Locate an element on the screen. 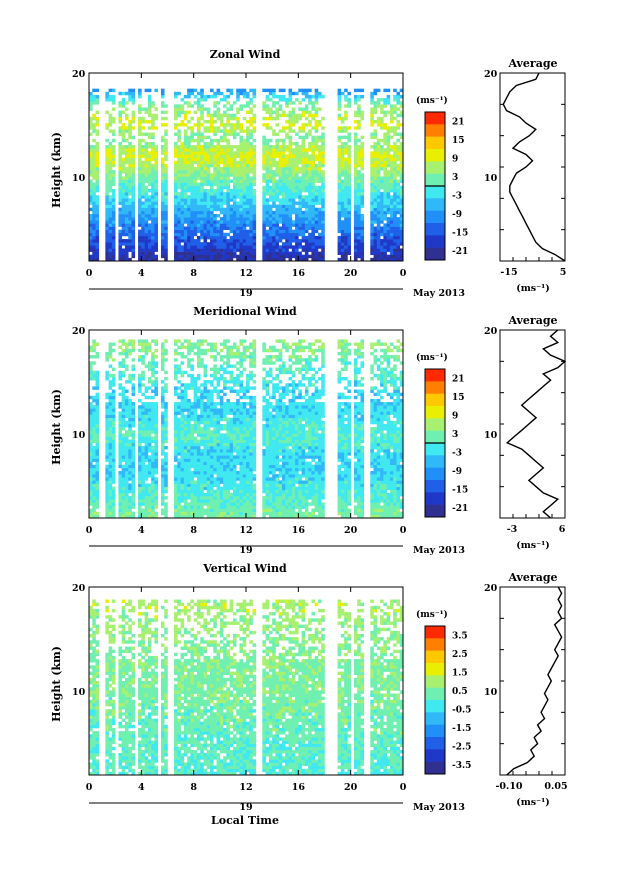 This screenshot has width=617, height=873. zonal-colorbar-segment is located at coordinates (435, 155).